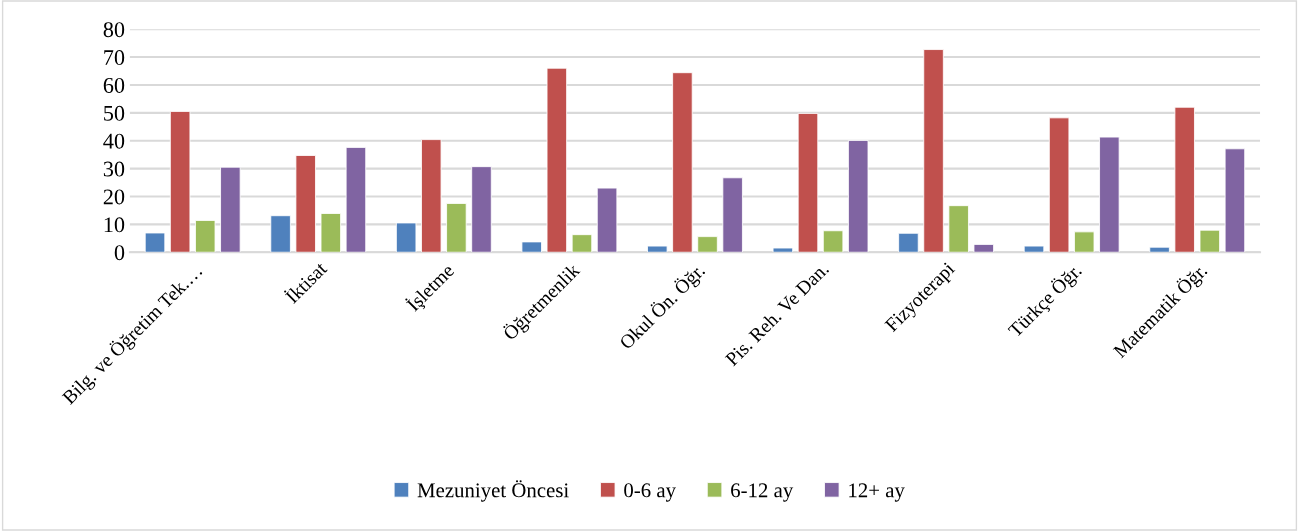  Describe the element at coordinates (877, 492) in the screenshot. I see `legend-label: 12+ ay` at that location.